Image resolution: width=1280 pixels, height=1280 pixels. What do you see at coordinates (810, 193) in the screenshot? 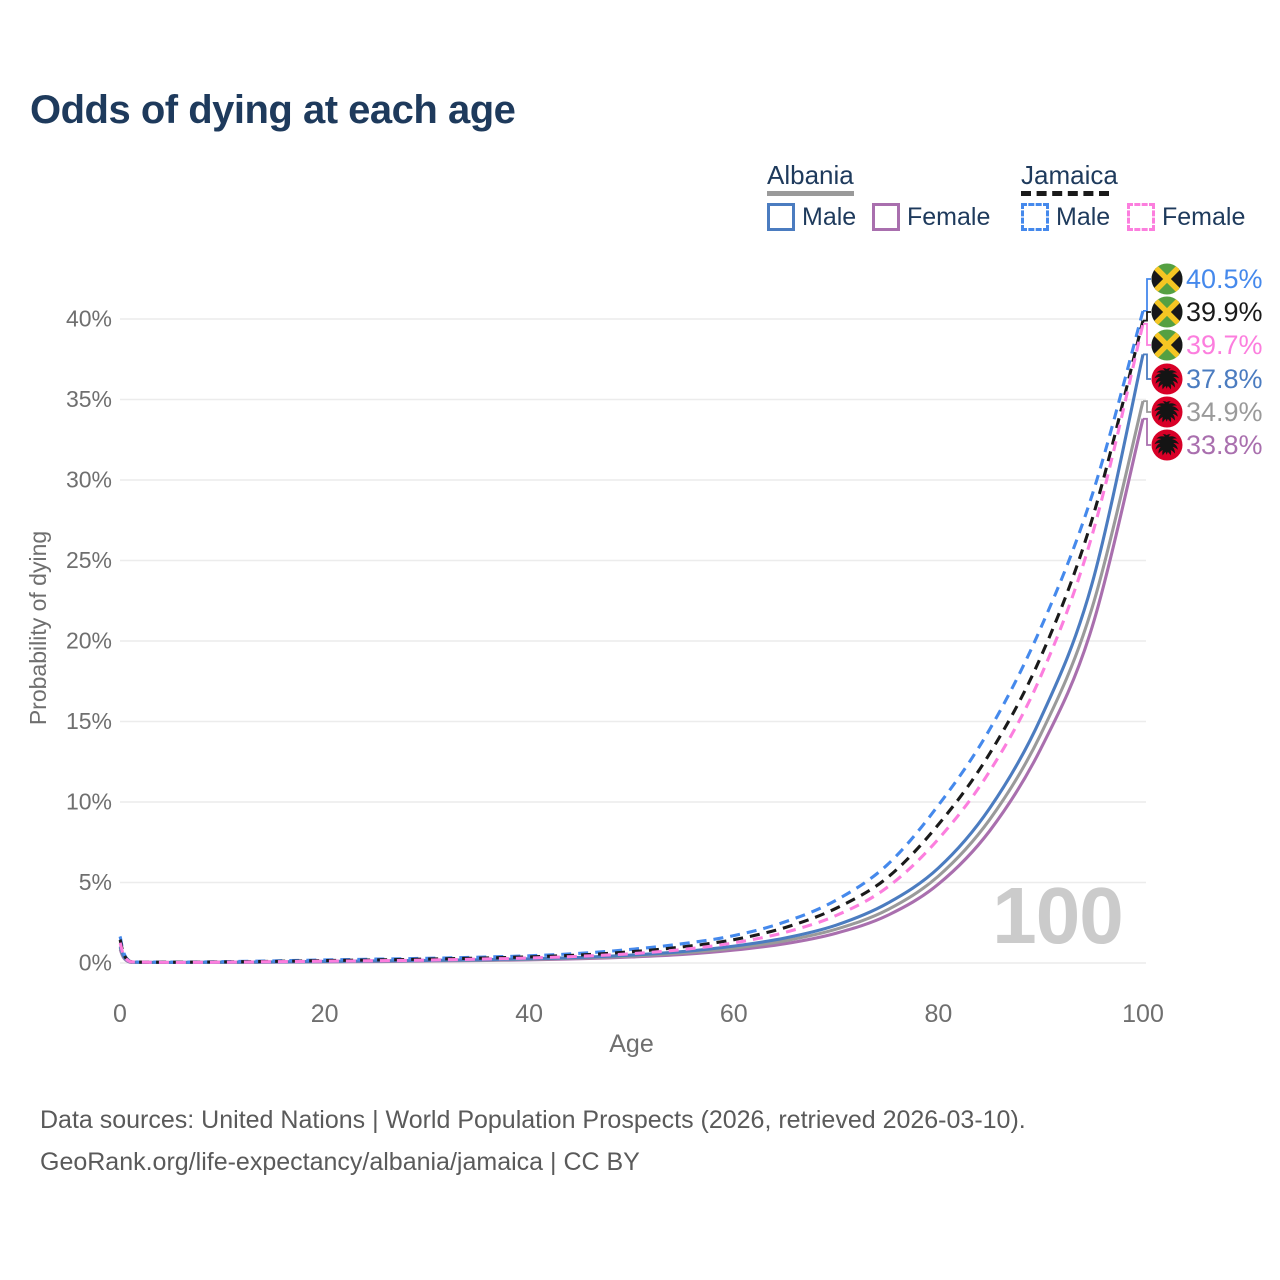
I see `albania-line-style-swatch` at bounding box center [810, 193].